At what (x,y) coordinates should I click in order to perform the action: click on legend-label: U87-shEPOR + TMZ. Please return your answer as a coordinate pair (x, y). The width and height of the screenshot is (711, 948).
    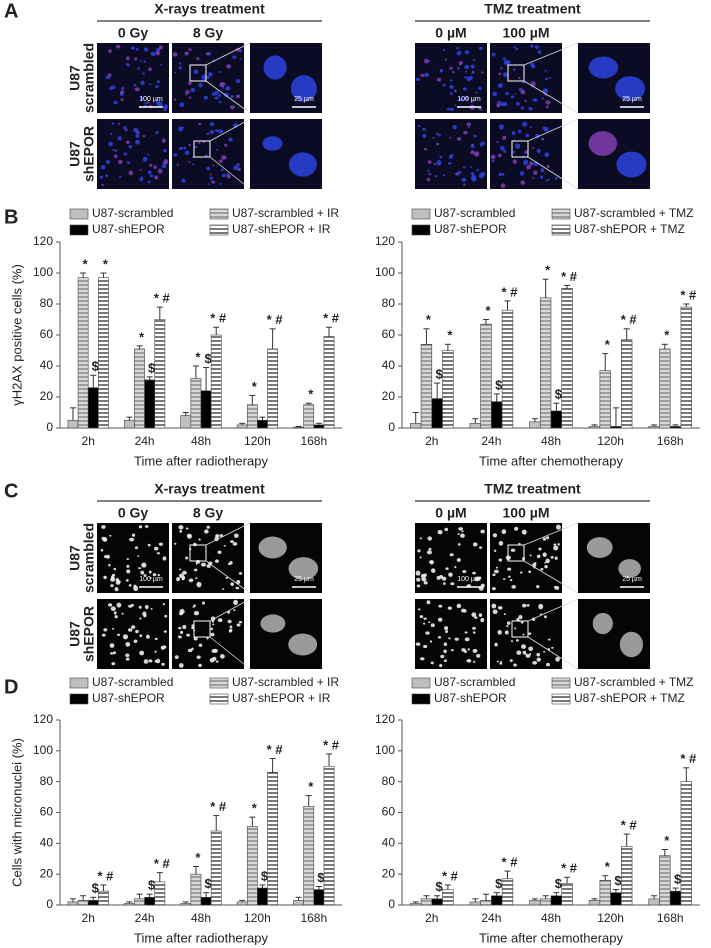
    Looking at the image, I should click on (629, 698).